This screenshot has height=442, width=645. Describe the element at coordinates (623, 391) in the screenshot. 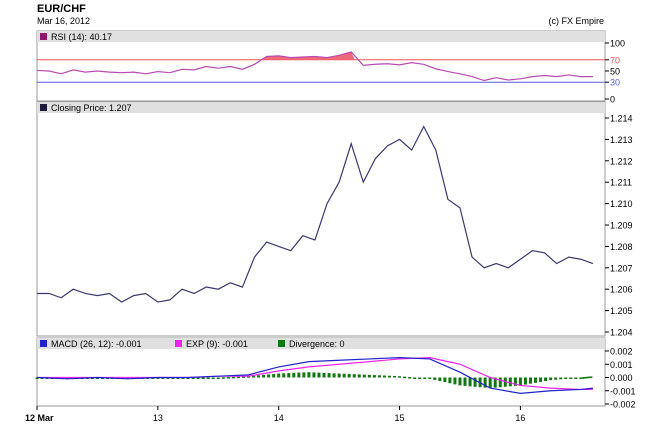

I see `macd-tick-label: -0.001` at that location.